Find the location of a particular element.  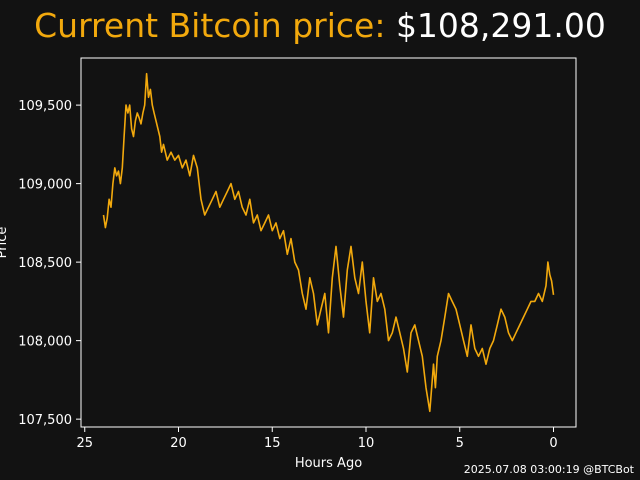

title-label: Current Bitcoin price: is located at coordinates (215, 25).